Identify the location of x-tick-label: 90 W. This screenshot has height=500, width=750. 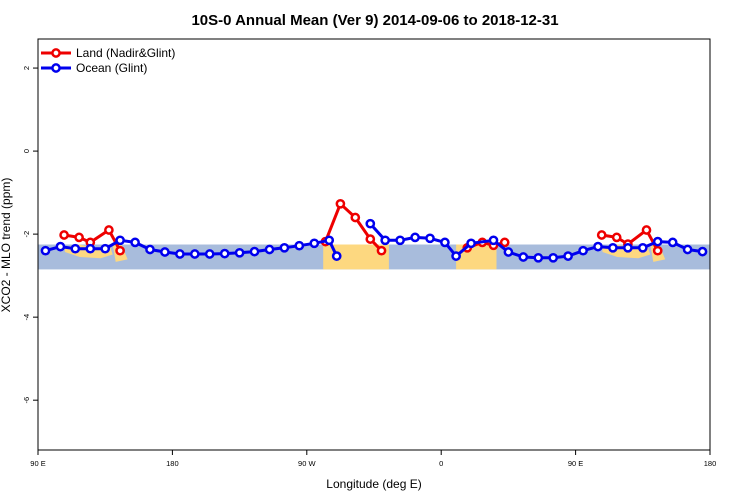
(307, 463).